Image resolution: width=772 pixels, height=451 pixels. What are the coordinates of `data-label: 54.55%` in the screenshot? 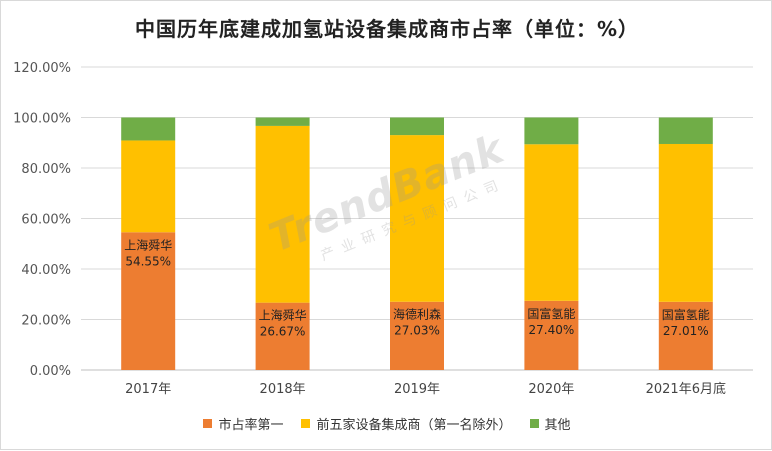 It's located at (148, 261).